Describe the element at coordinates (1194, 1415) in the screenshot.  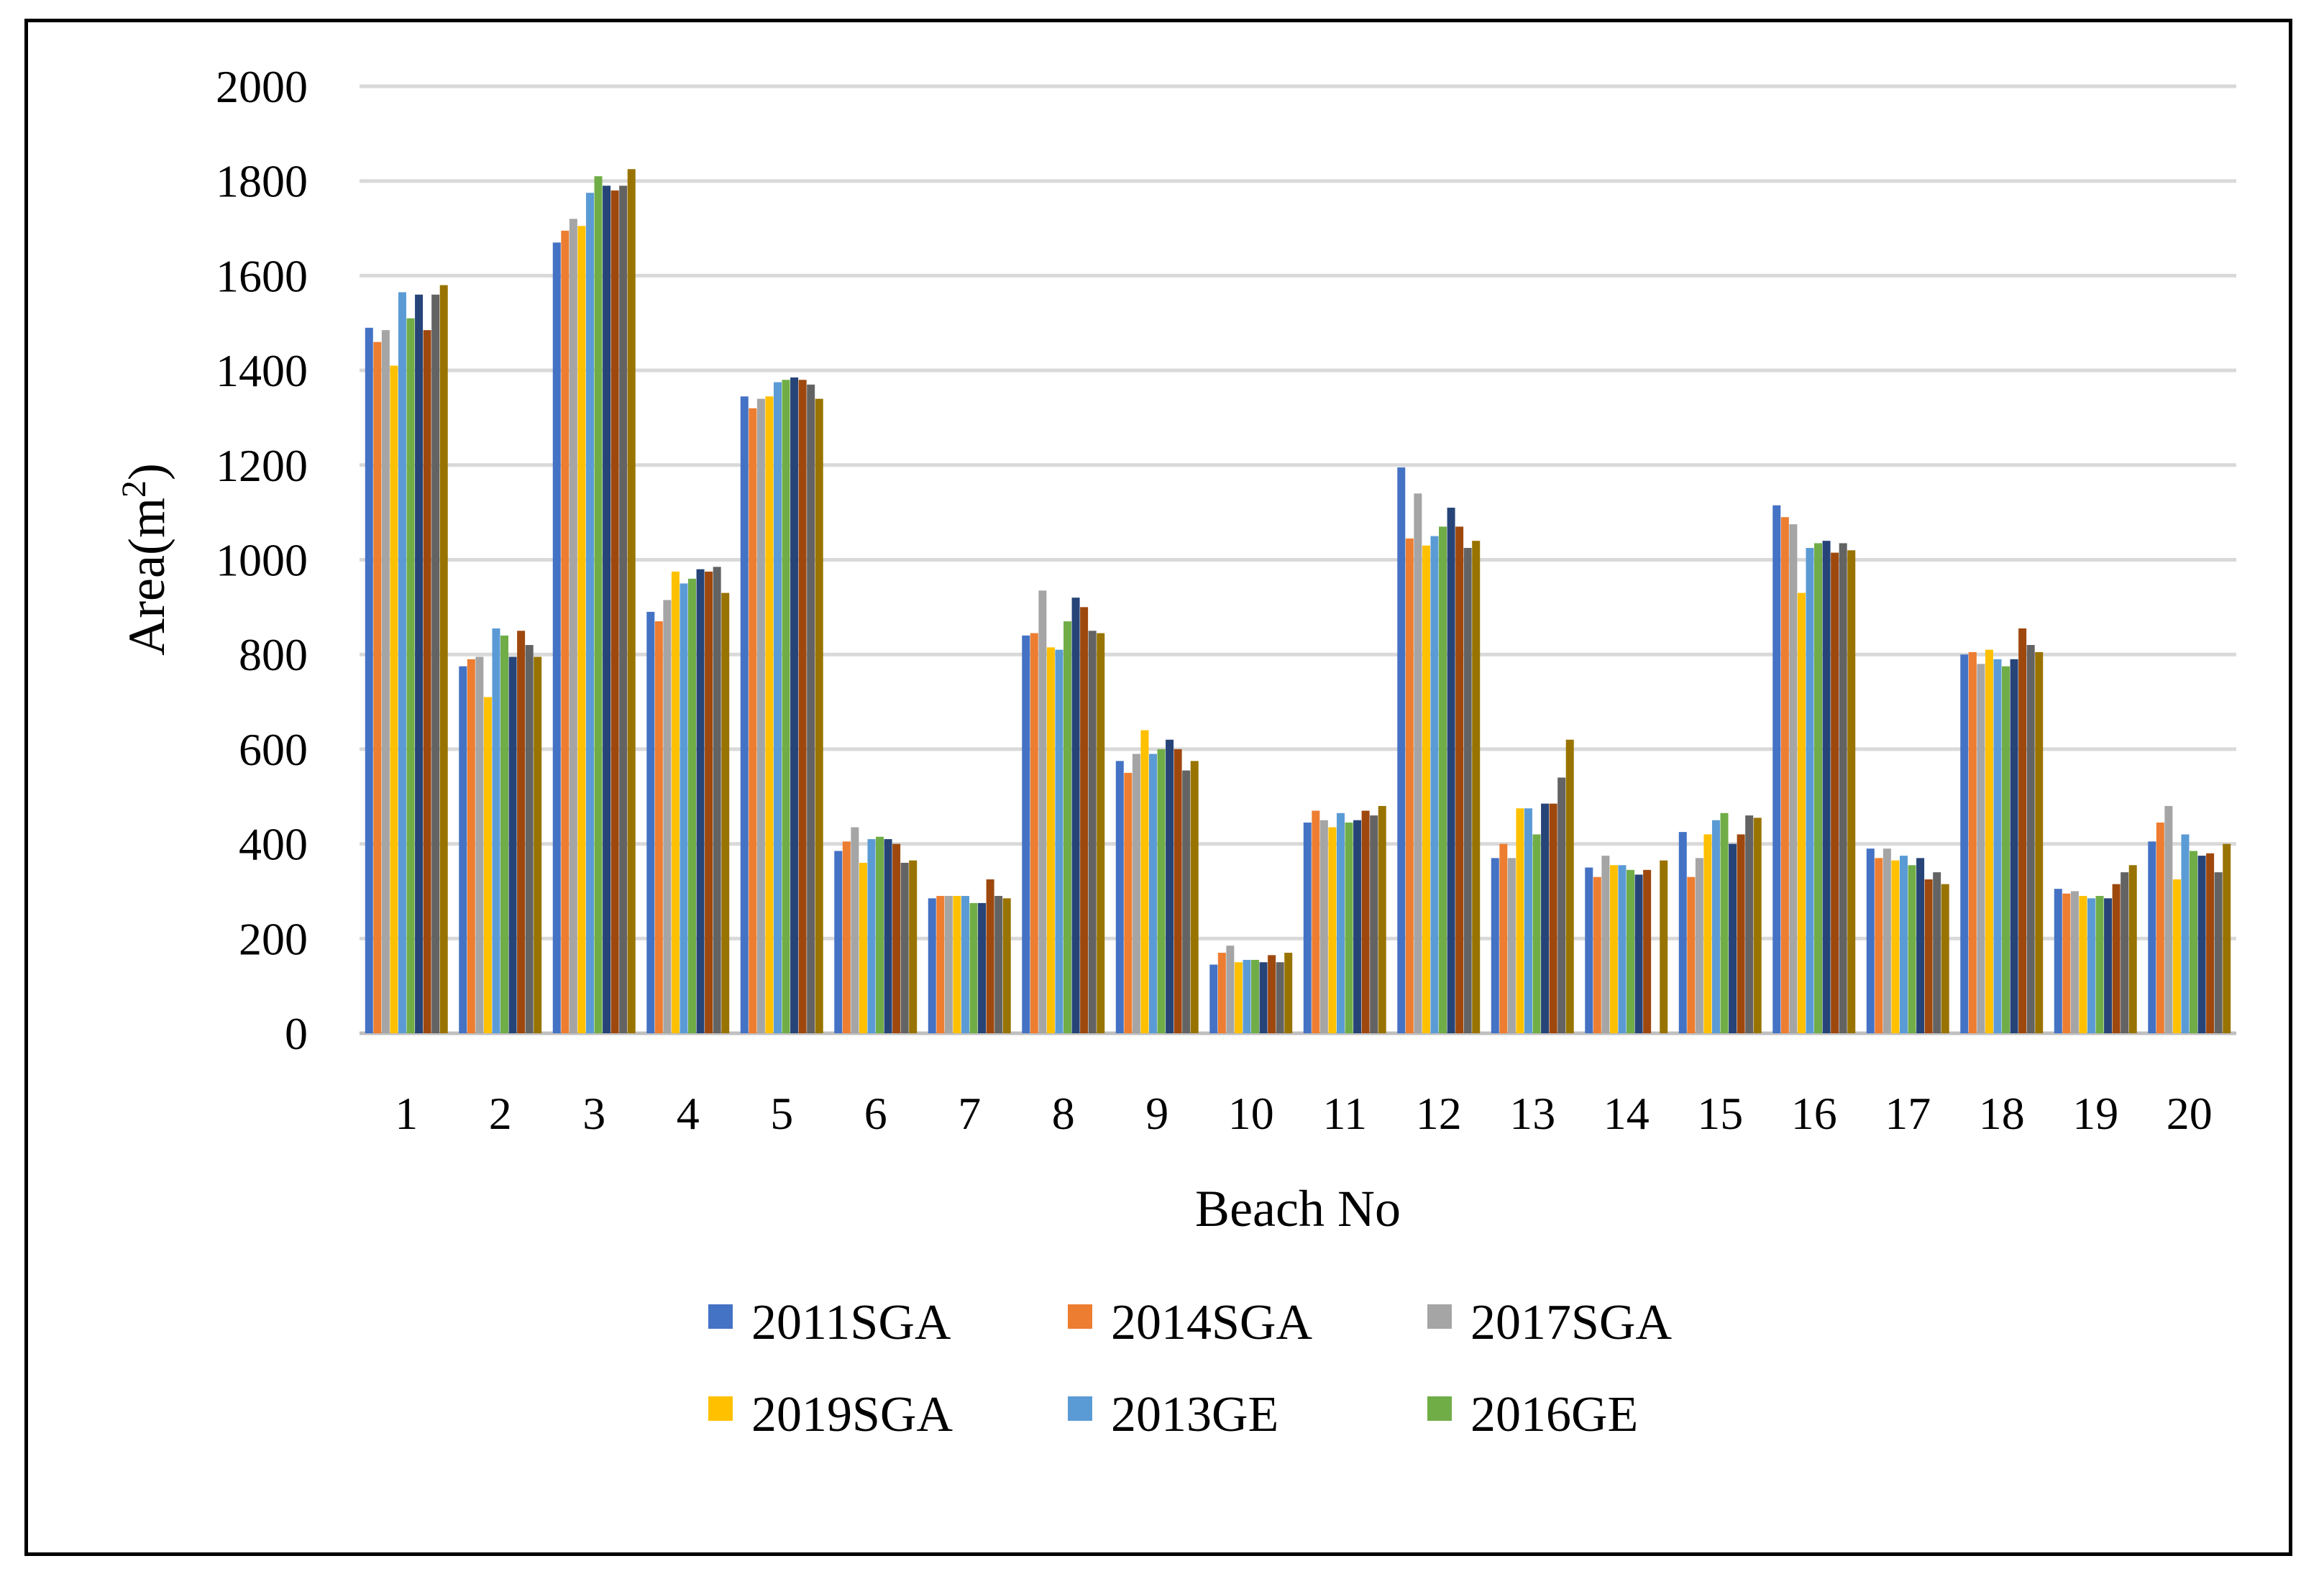
I see `legend-label-2013ge: 2013GE` at that location.